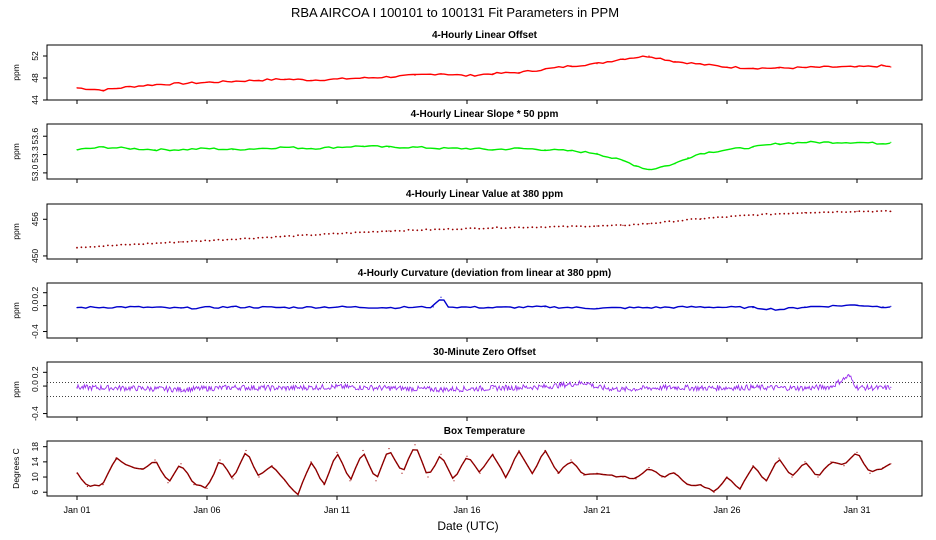 Image resolution: width=936 pixels, height=540 pixels. Describe the element at coordinates (35, 100) in the screenshot. I see `y-tick-label: 44` at that location.